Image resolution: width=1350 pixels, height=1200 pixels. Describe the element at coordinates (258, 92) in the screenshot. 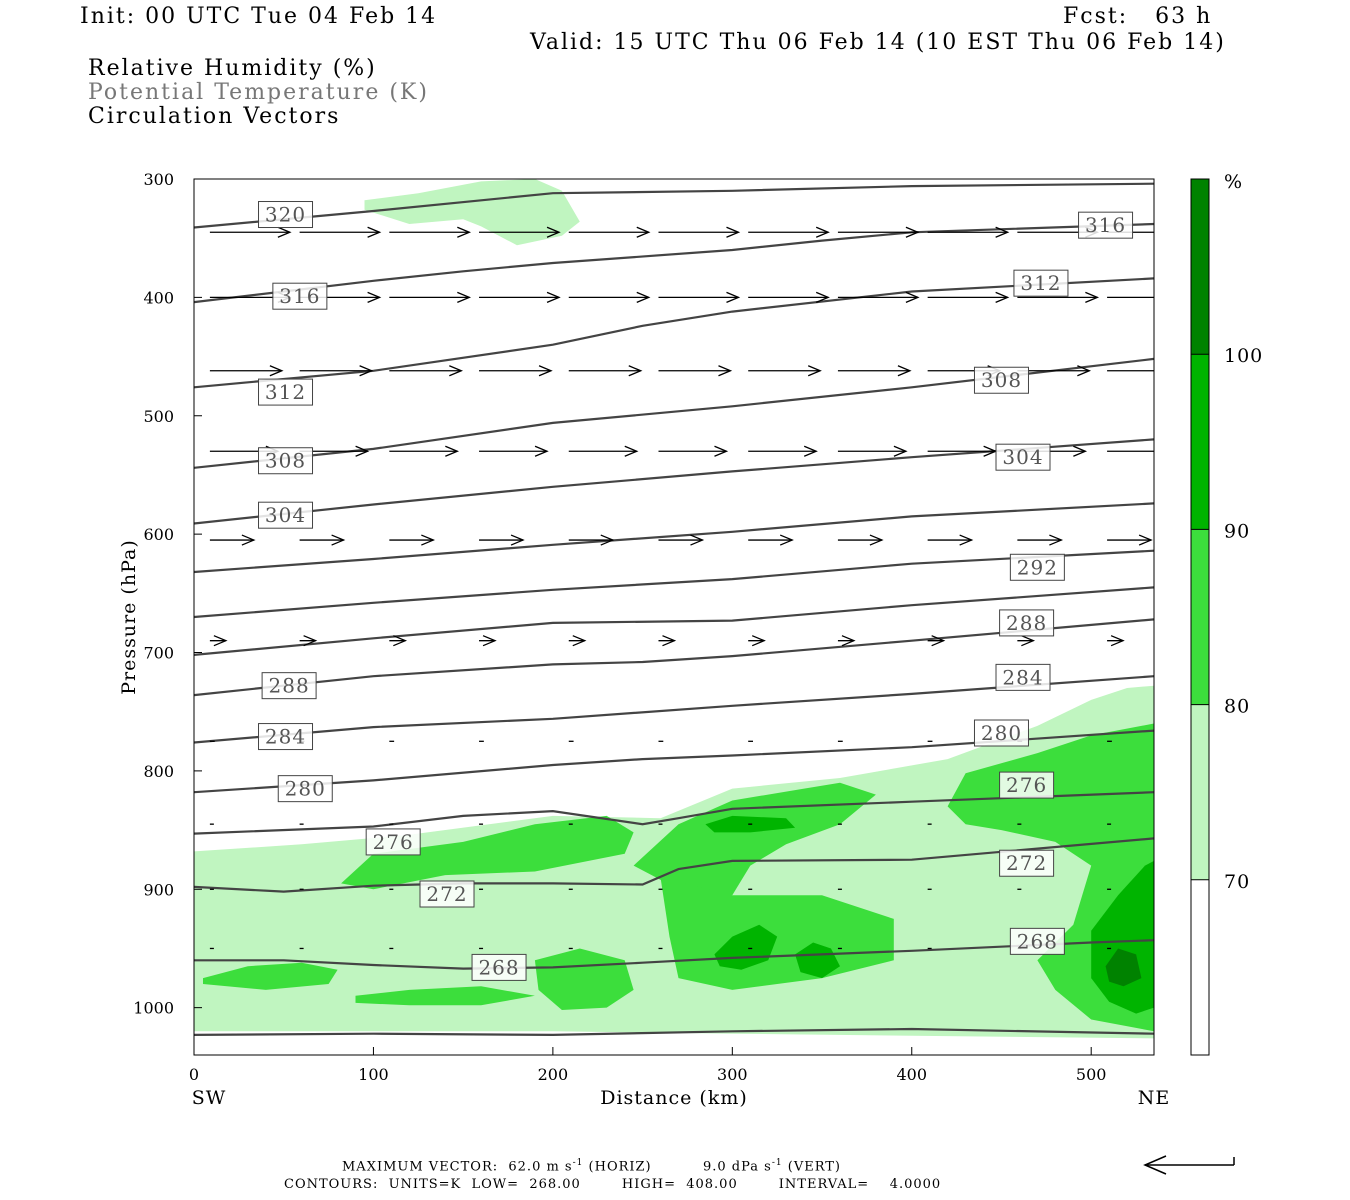

I see `field-theta: Potential Temperature (K)` at that location.